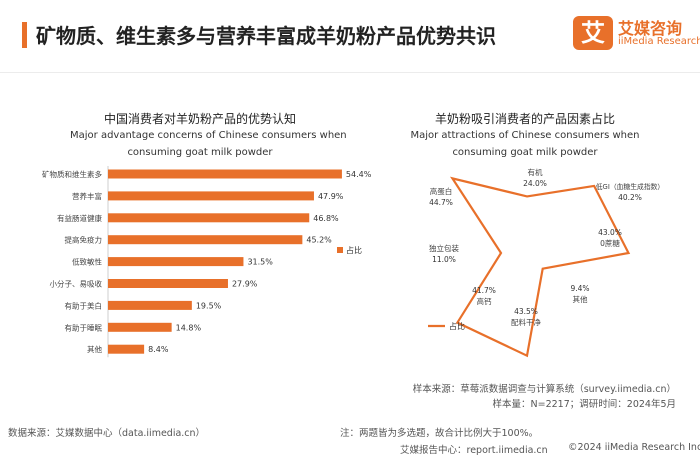 The width and height of the screenshot is (700, 456). What do you see at coordinates (444, 248) in the screenshot?
I see `radar-category-label: 独立包装` at bounding box center [444, 248].